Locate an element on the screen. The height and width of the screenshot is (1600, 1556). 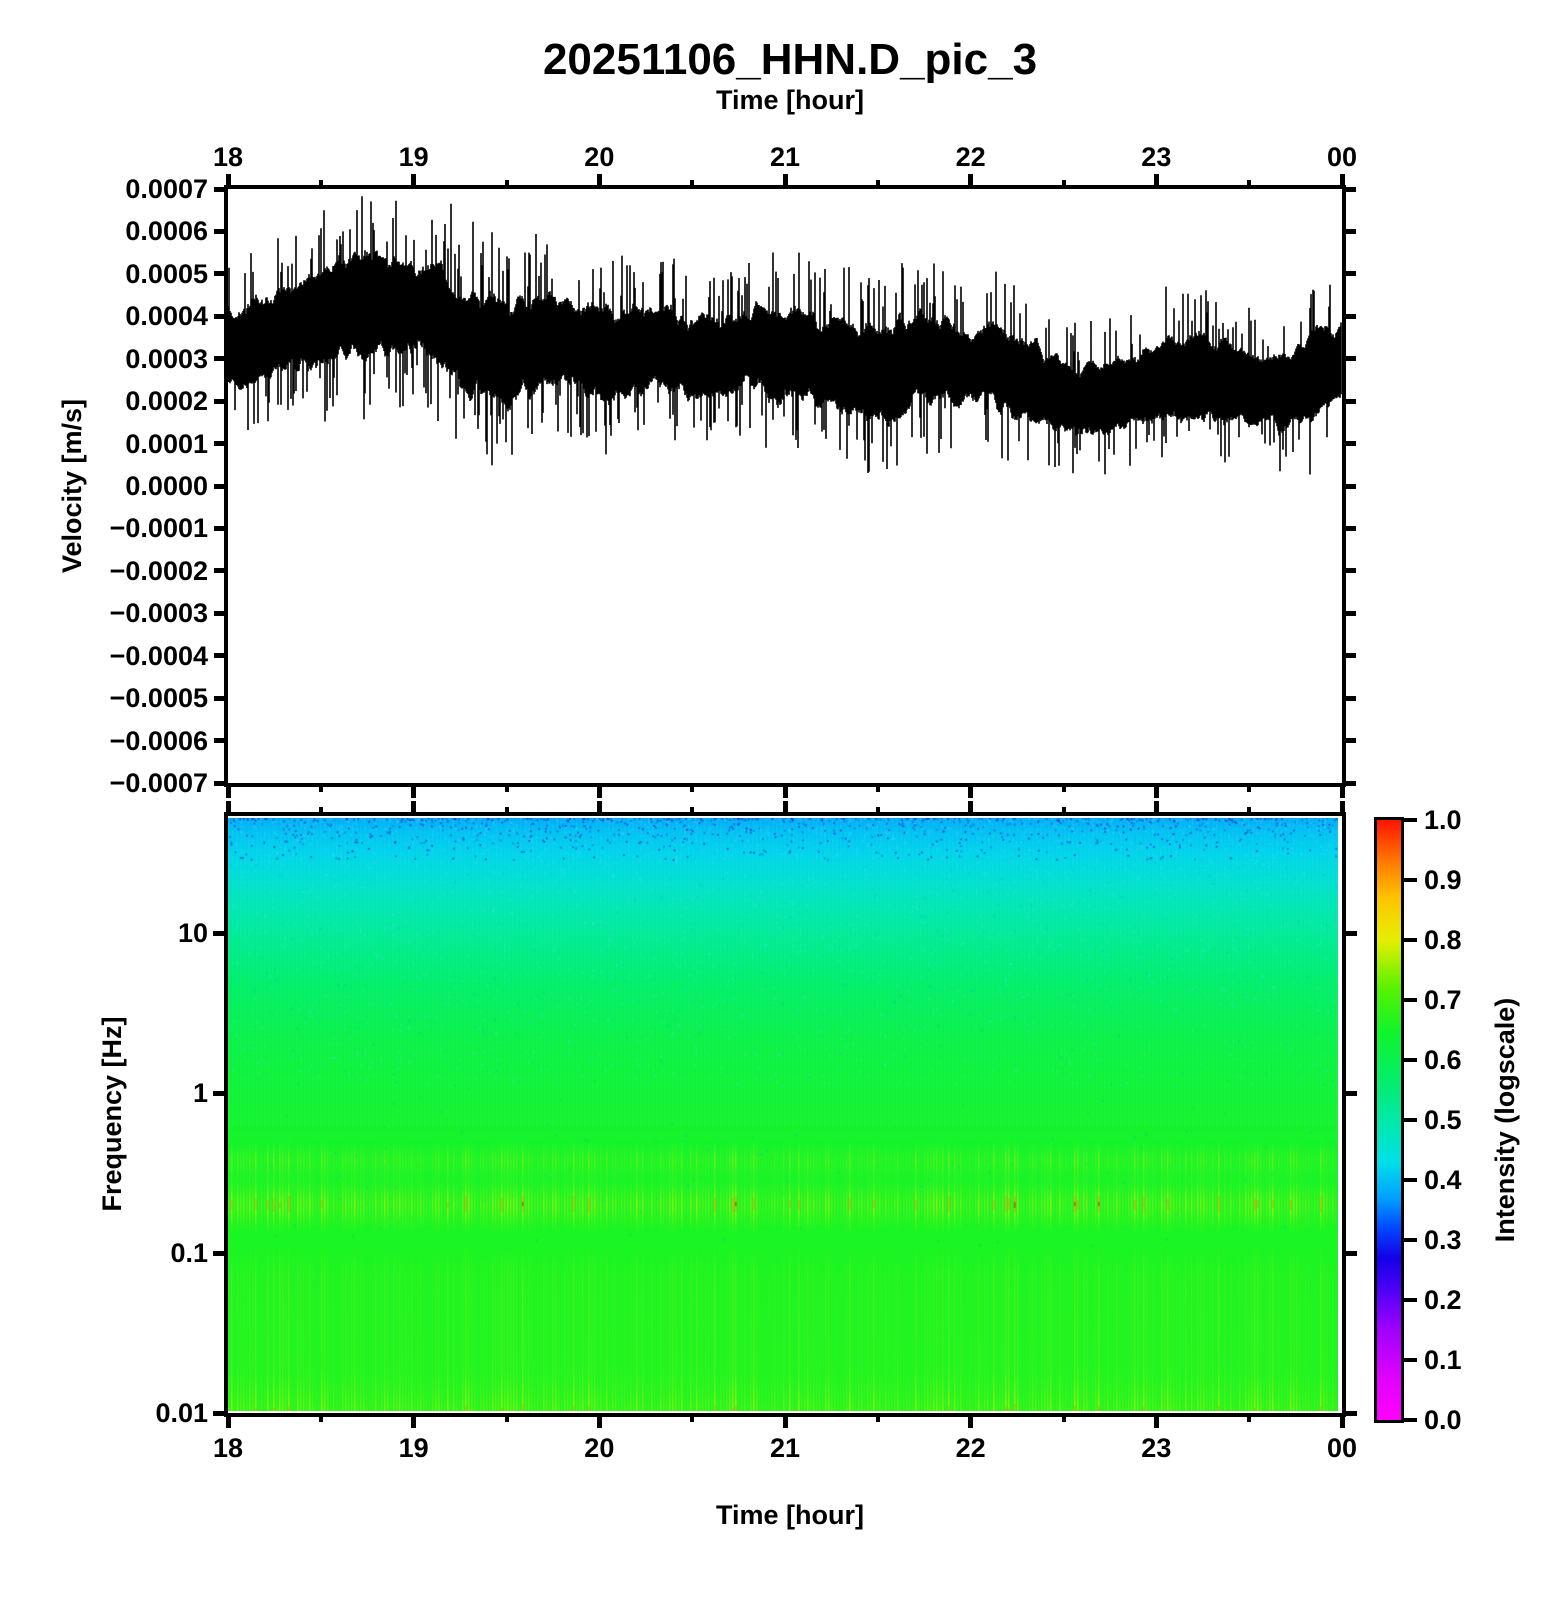
colorbar-tick-label: 0.7 is located at coordinates (1443, 1000).